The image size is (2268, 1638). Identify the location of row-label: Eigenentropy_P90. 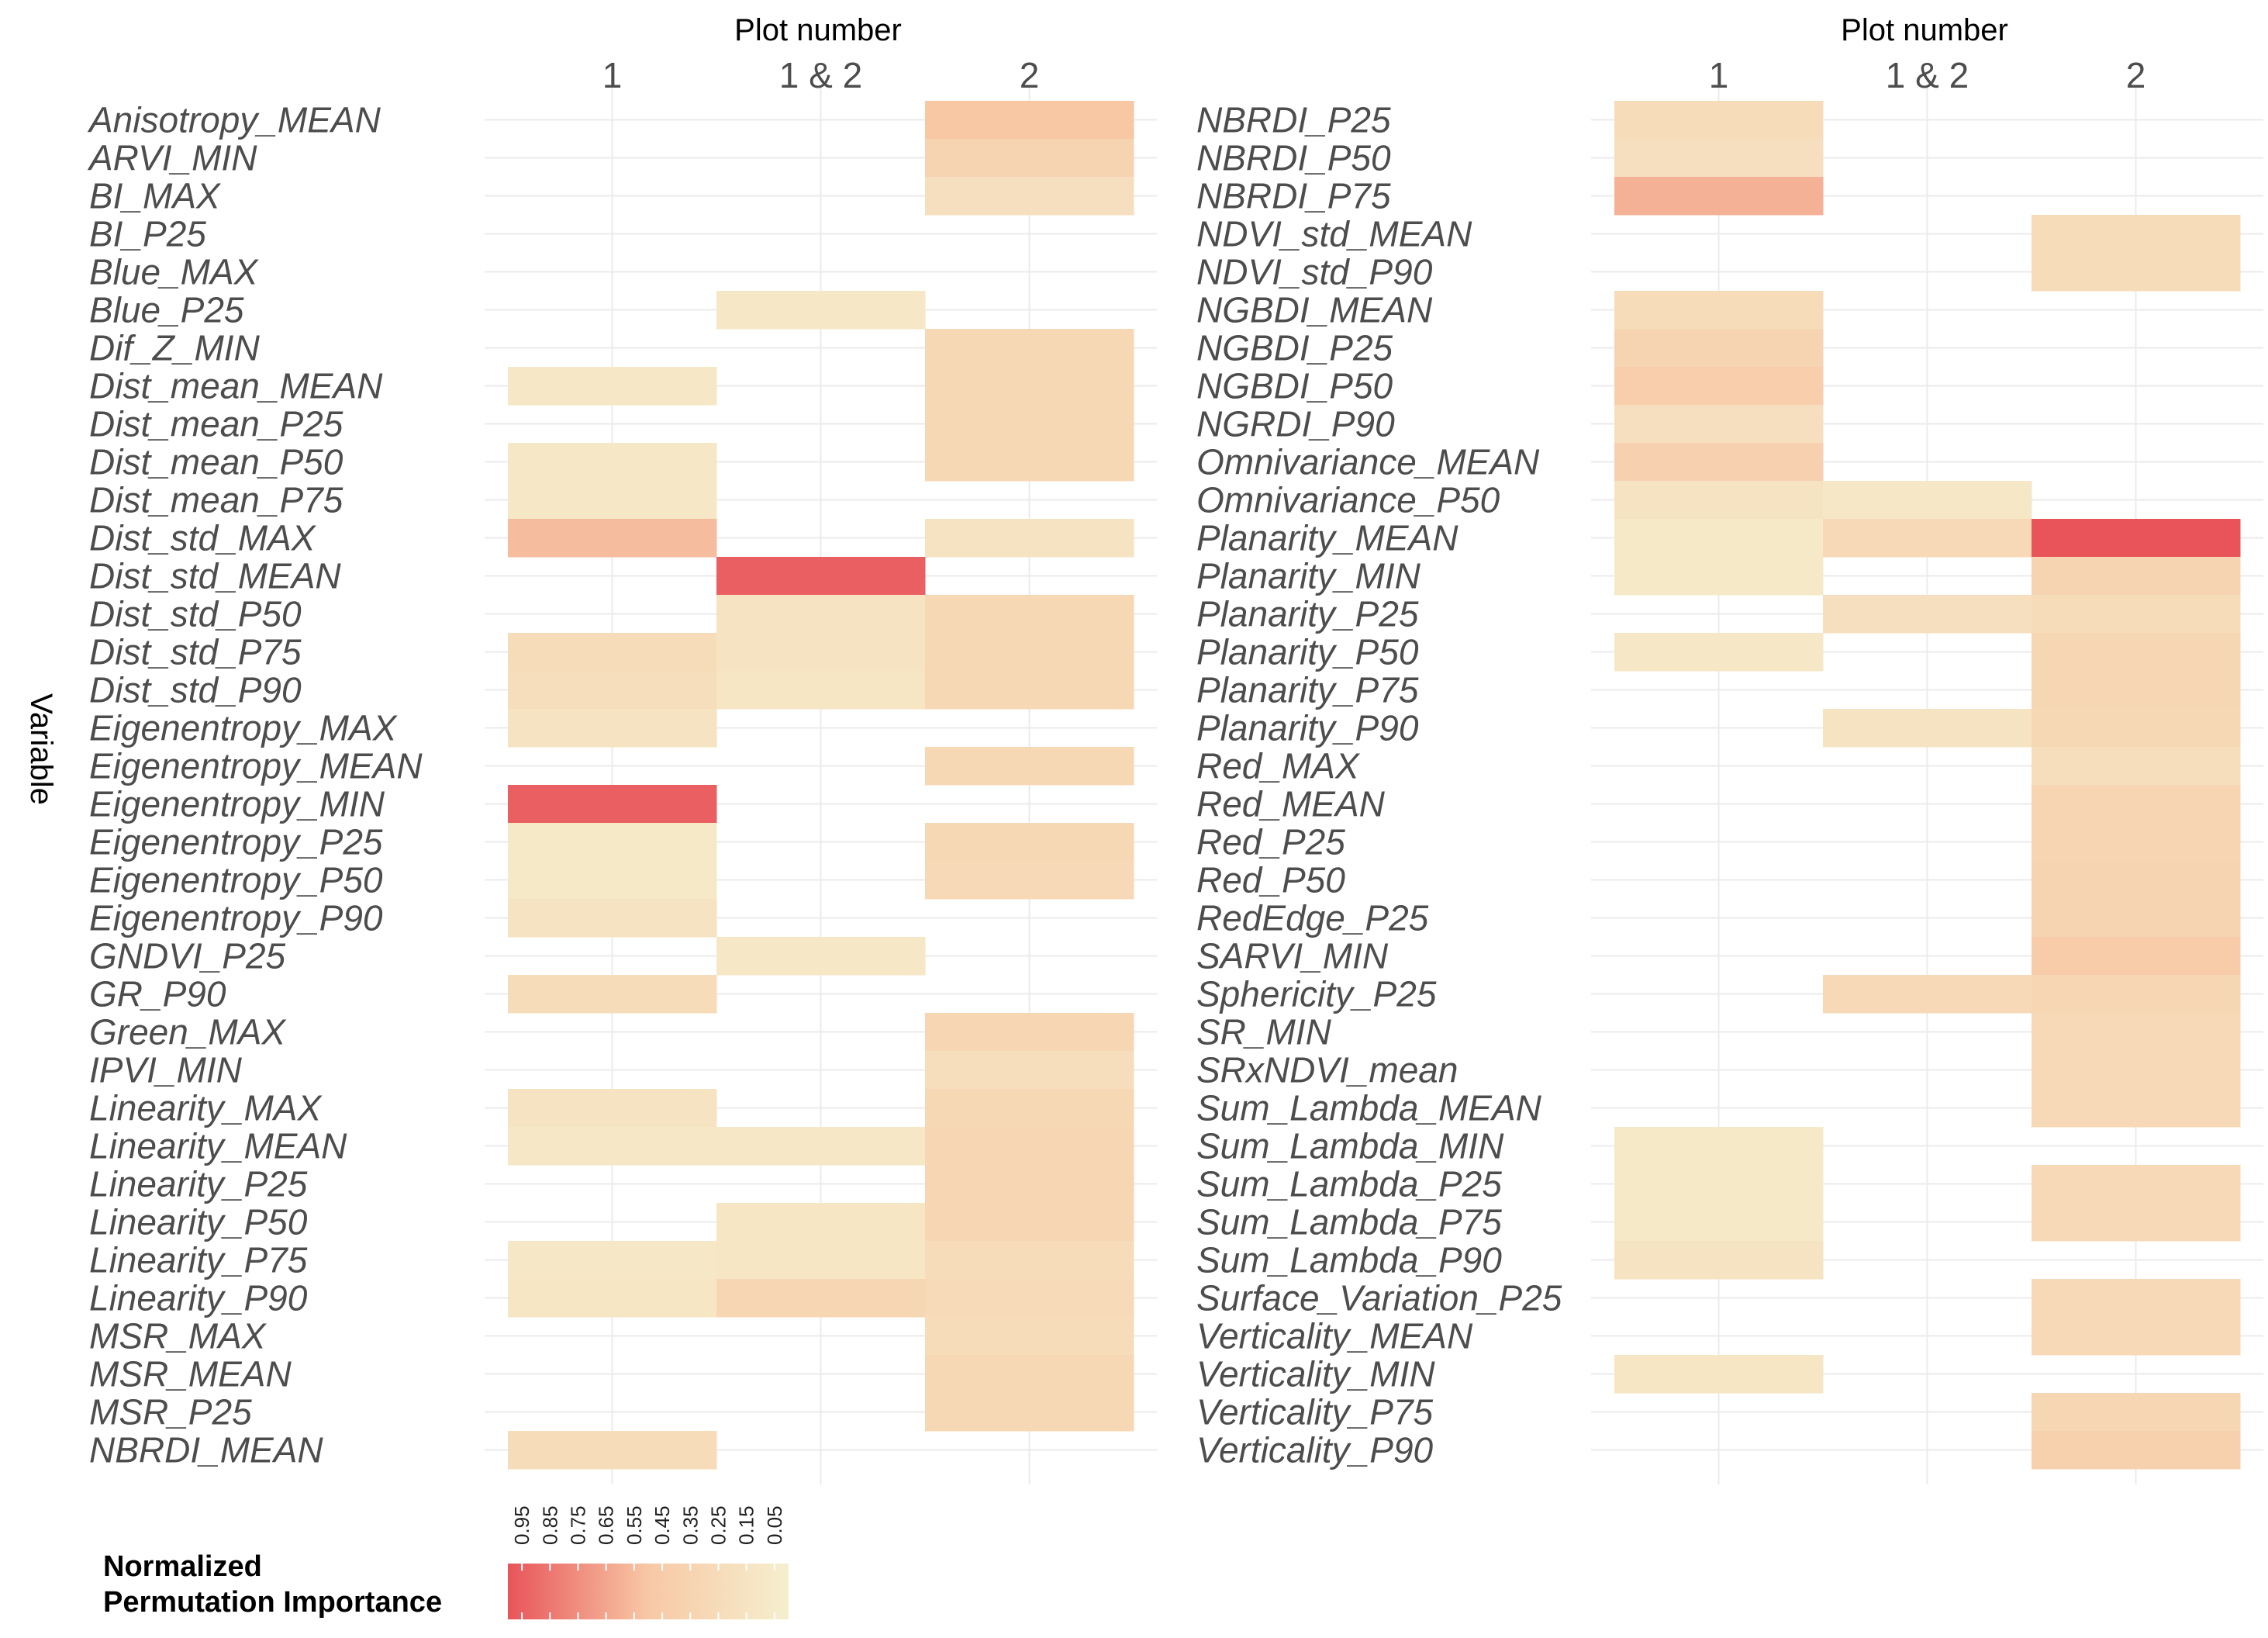
(236, 918).